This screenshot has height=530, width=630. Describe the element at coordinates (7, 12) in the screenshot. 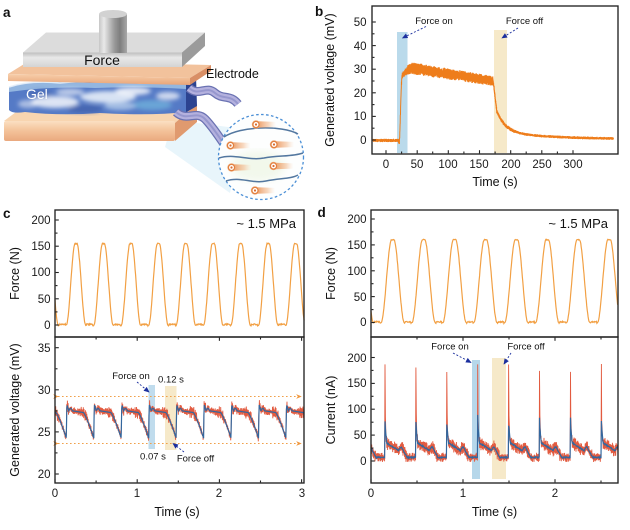

I see `svg-text: a` at that location.